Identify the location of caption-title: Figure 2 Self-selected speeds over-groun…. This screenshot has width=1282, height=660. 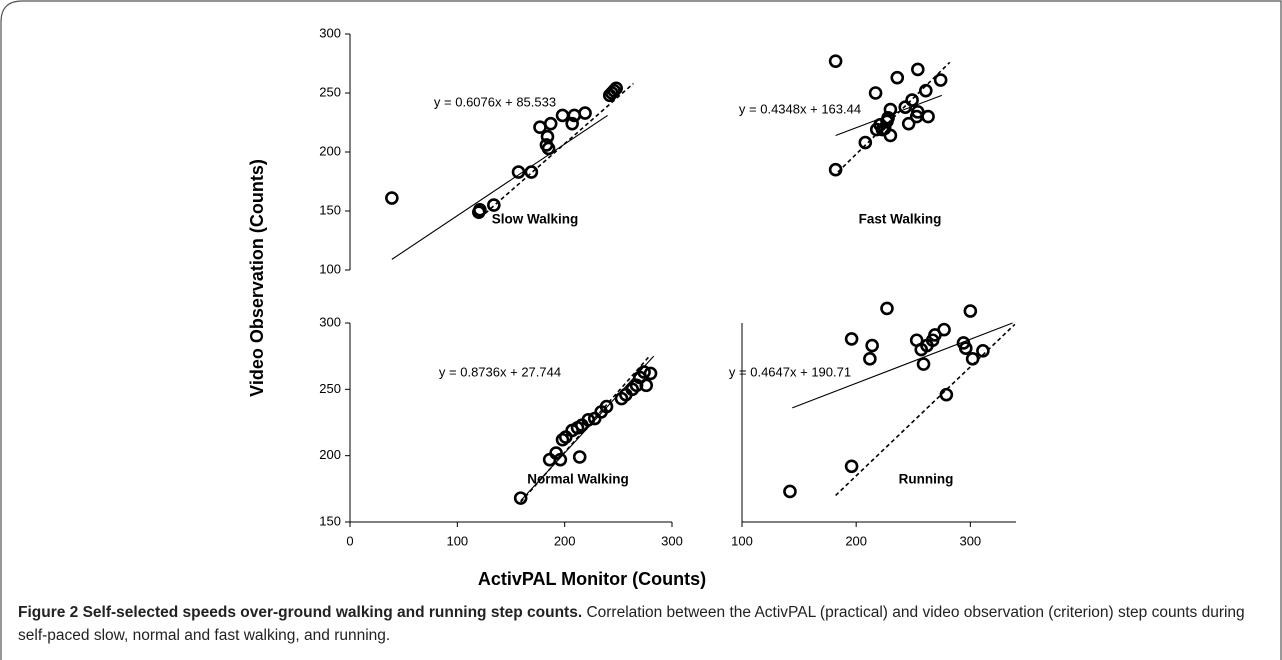
(300, 612).